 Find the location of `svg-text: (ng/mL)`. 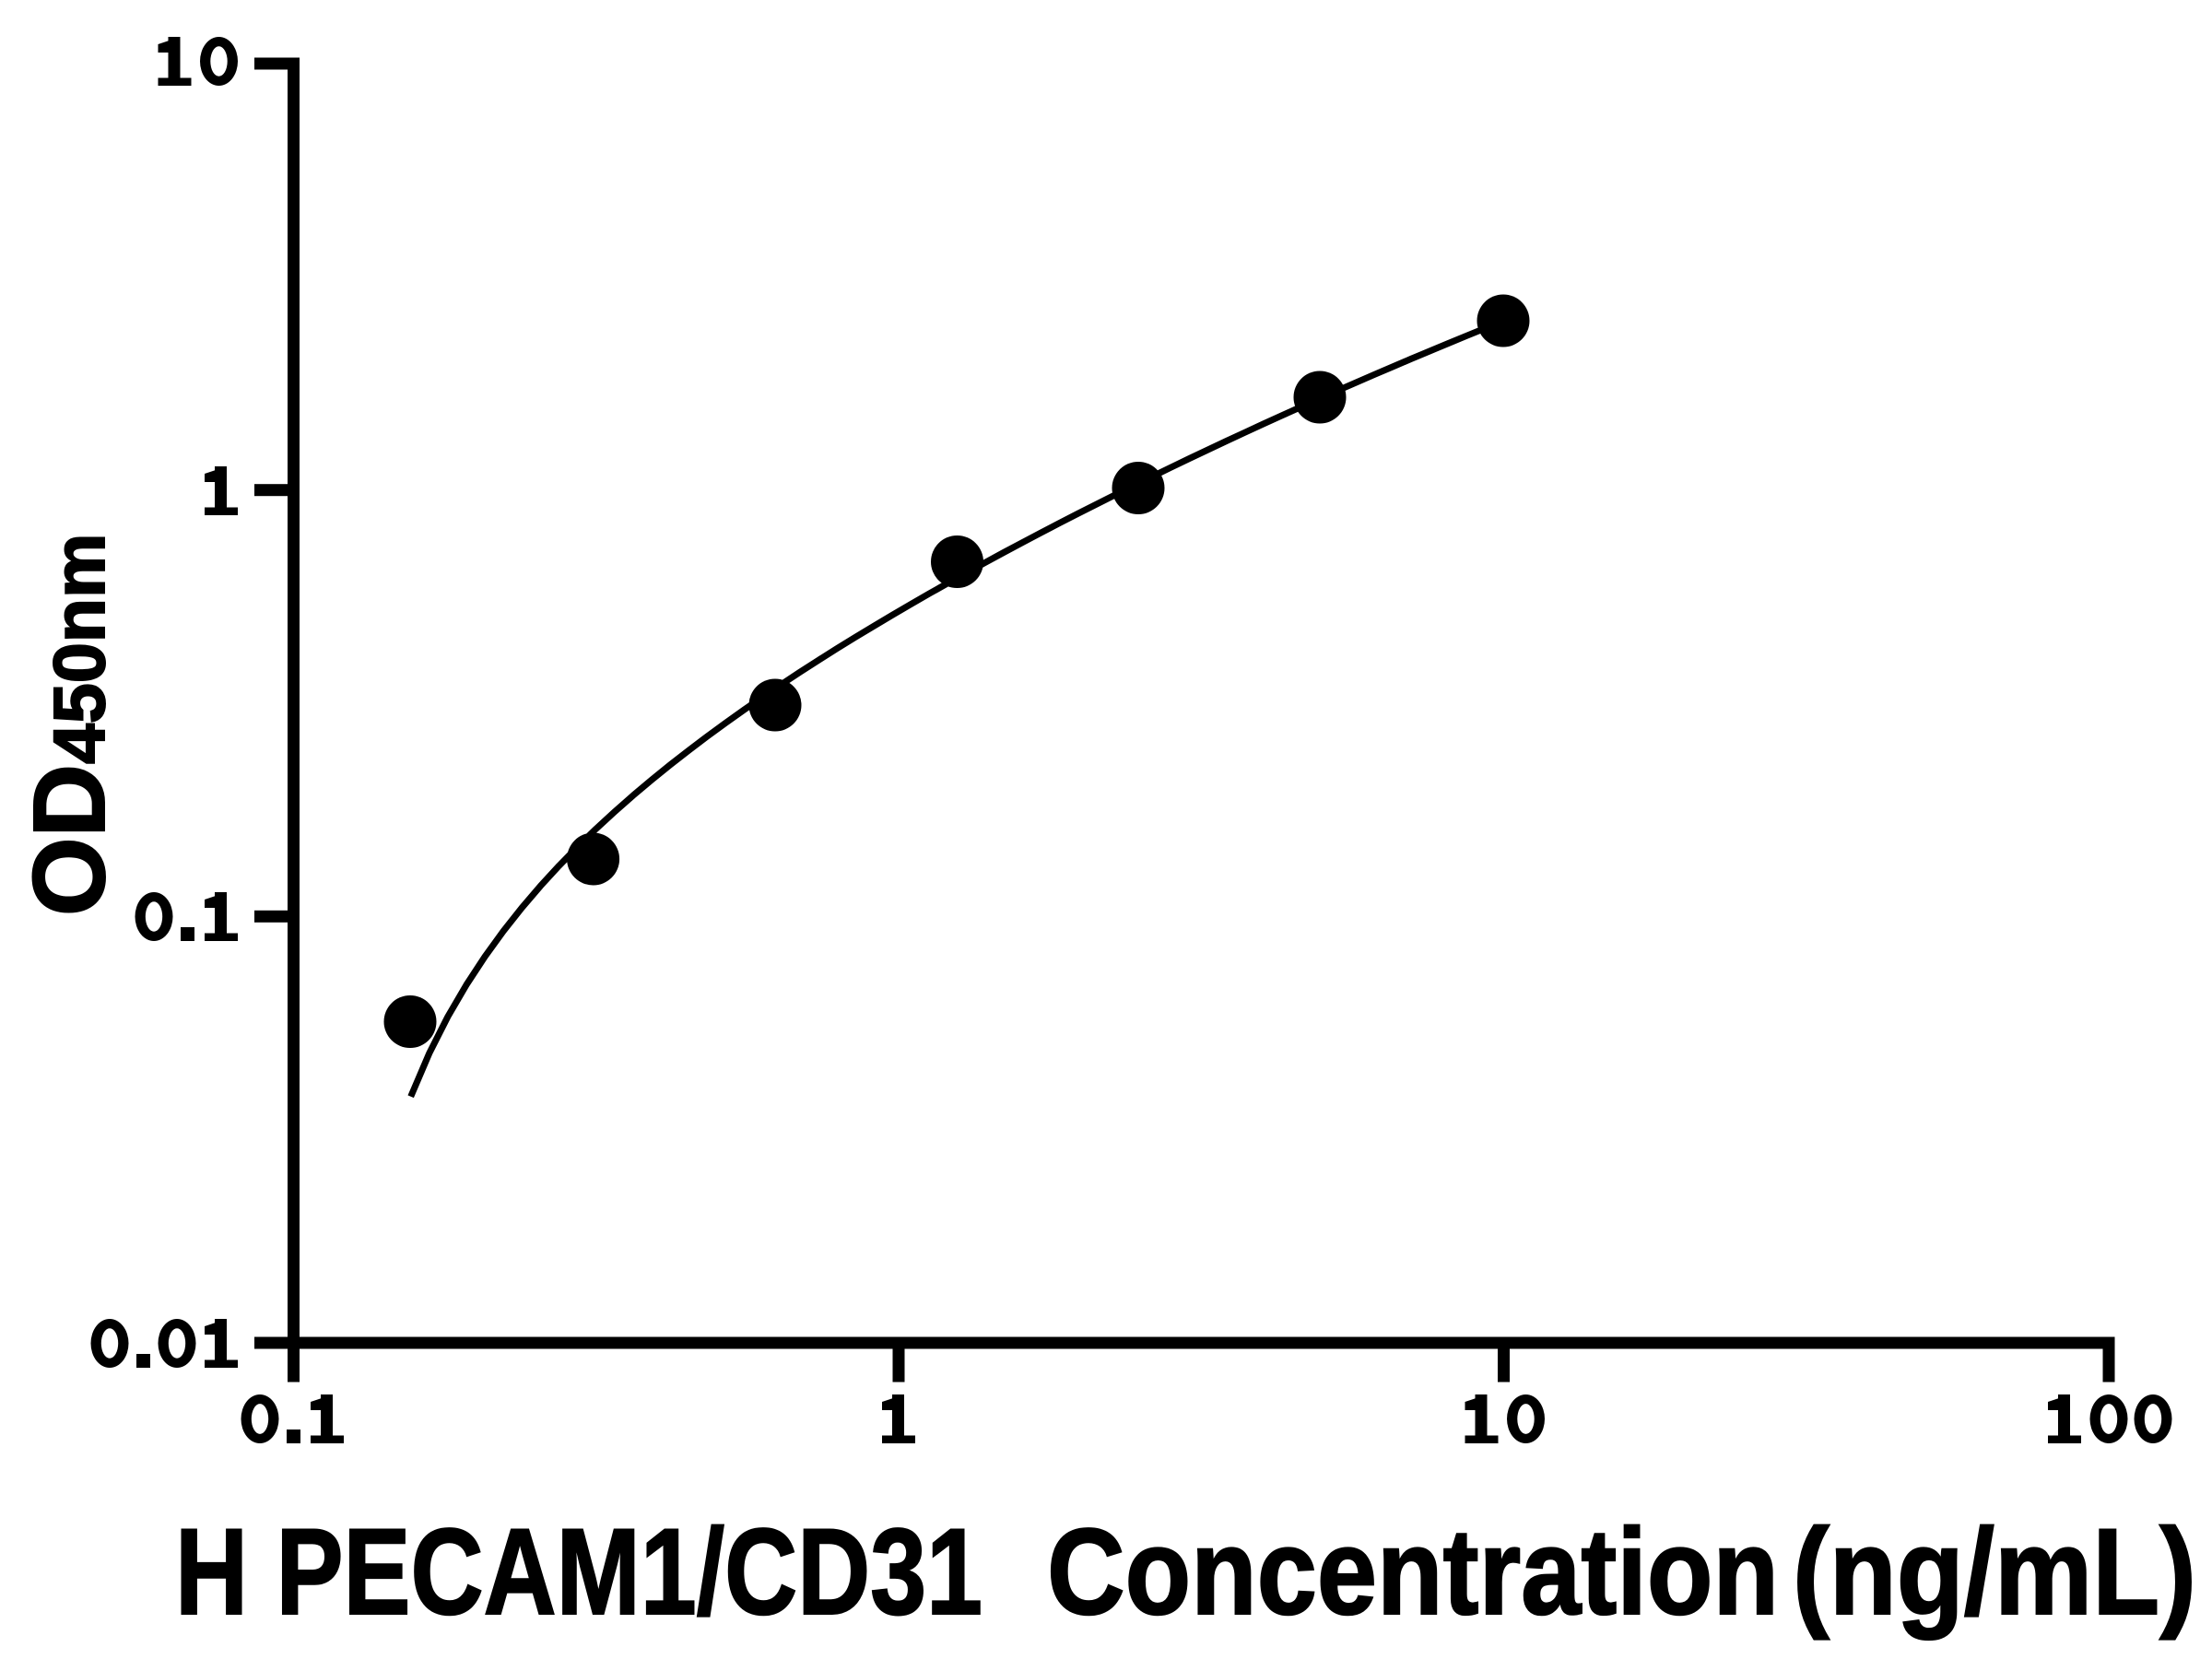

svg-text: (ng/mL) is located at coordinates (1994, 1572).